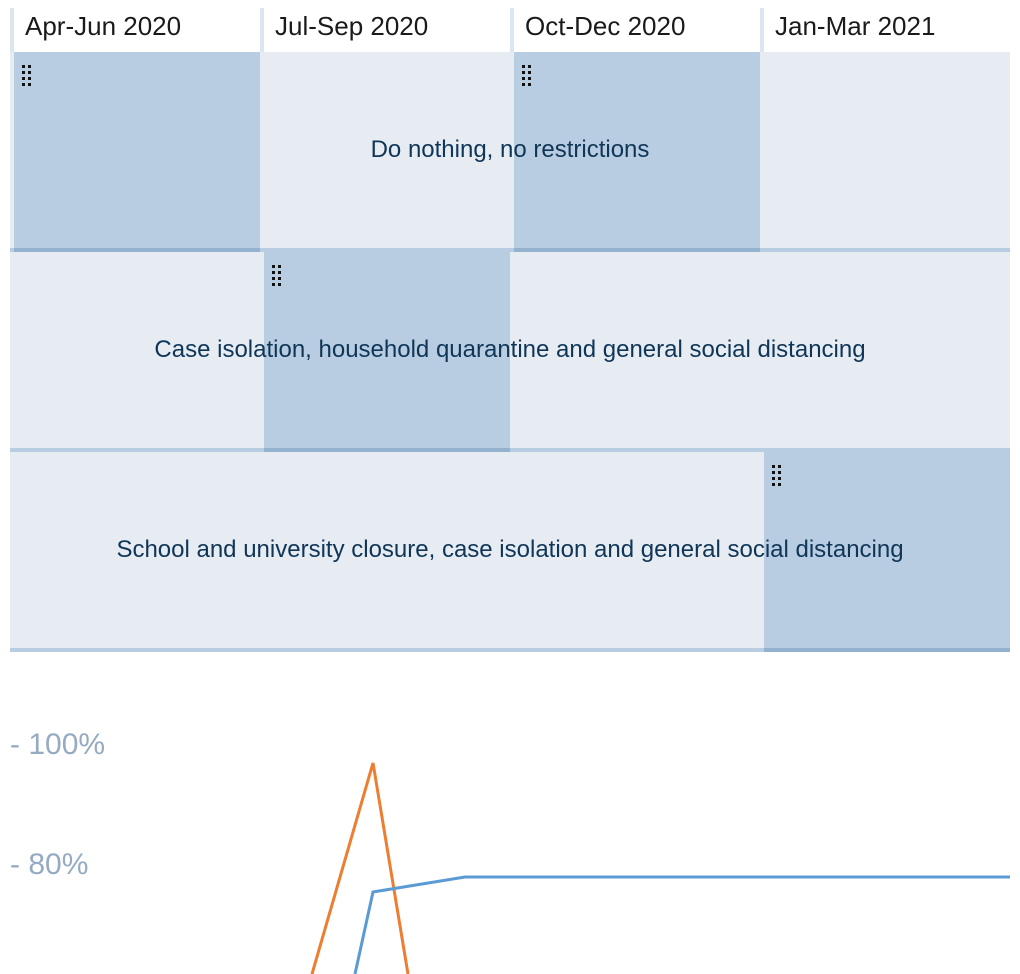 Image resolution: width=1020 pixels, height=974 pixels. Describe the element at coordinates (887, 552) in the screenshot. I see `draggable-block-jan-mar-2021` at that location.